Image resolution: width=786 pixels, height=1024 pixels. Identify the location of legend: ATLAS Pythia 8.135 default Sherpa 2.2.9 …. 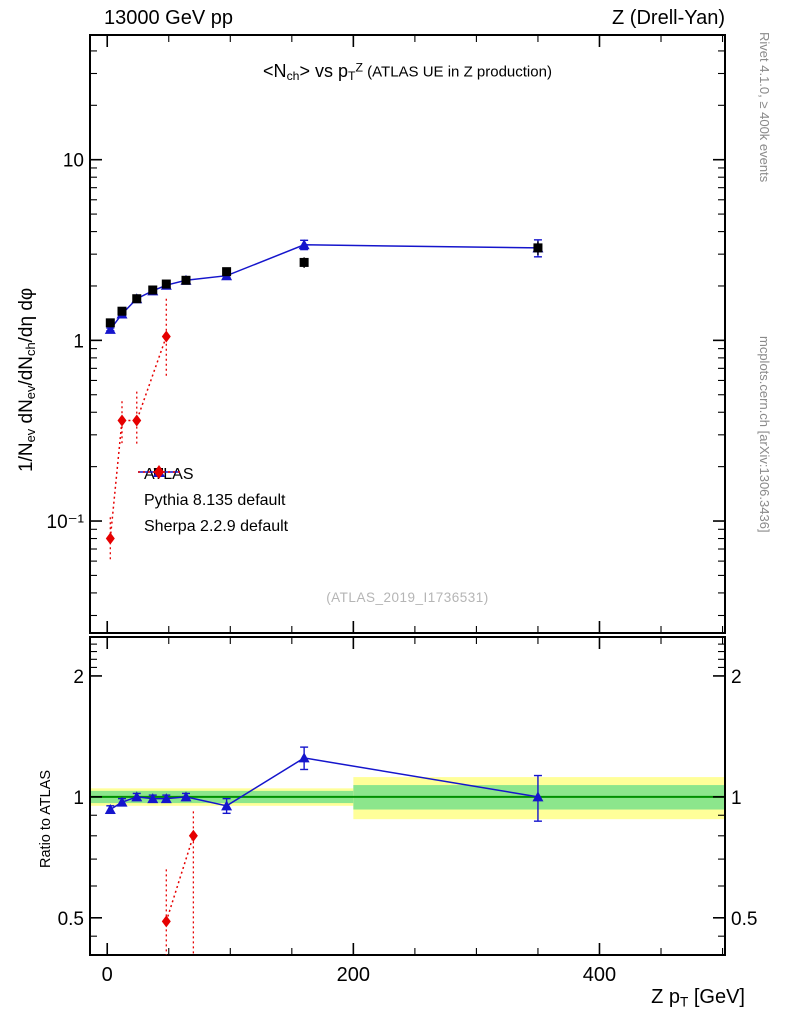
(212, 501).